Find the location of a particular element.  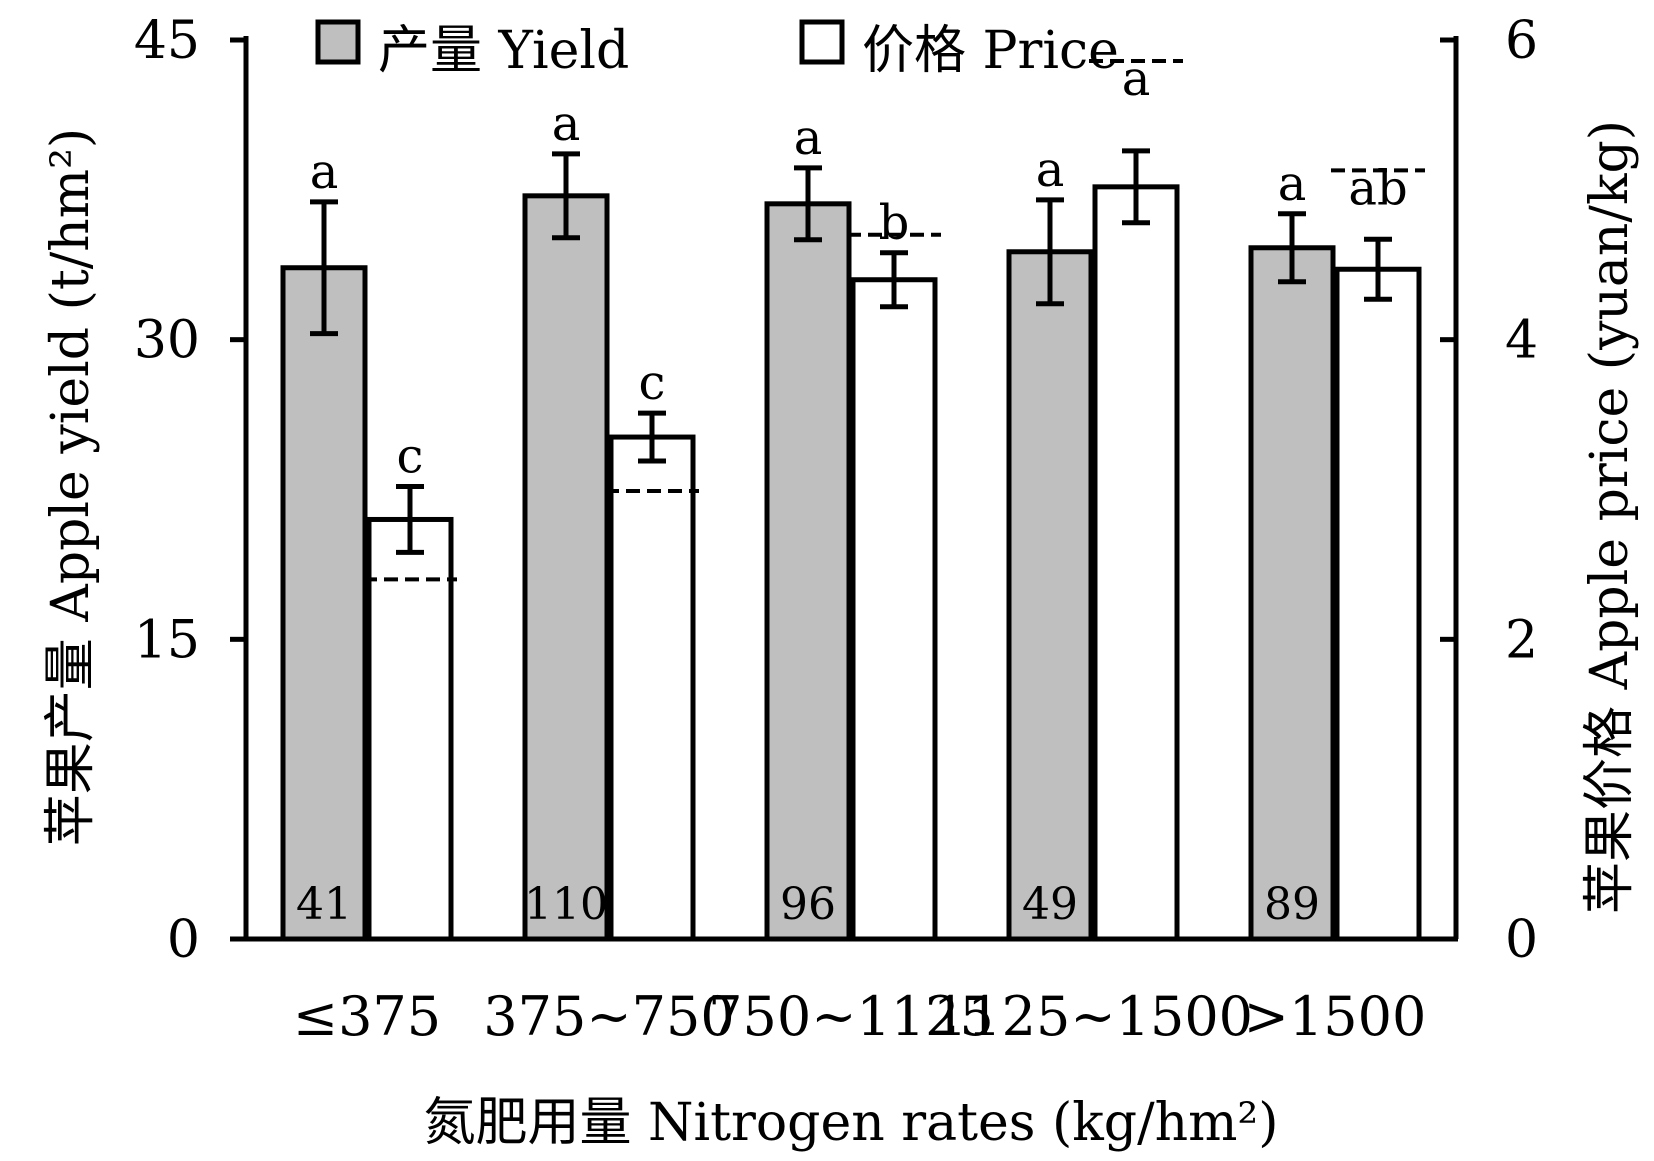

right-tick-label: 4 is located at coordinates (1521, 341).